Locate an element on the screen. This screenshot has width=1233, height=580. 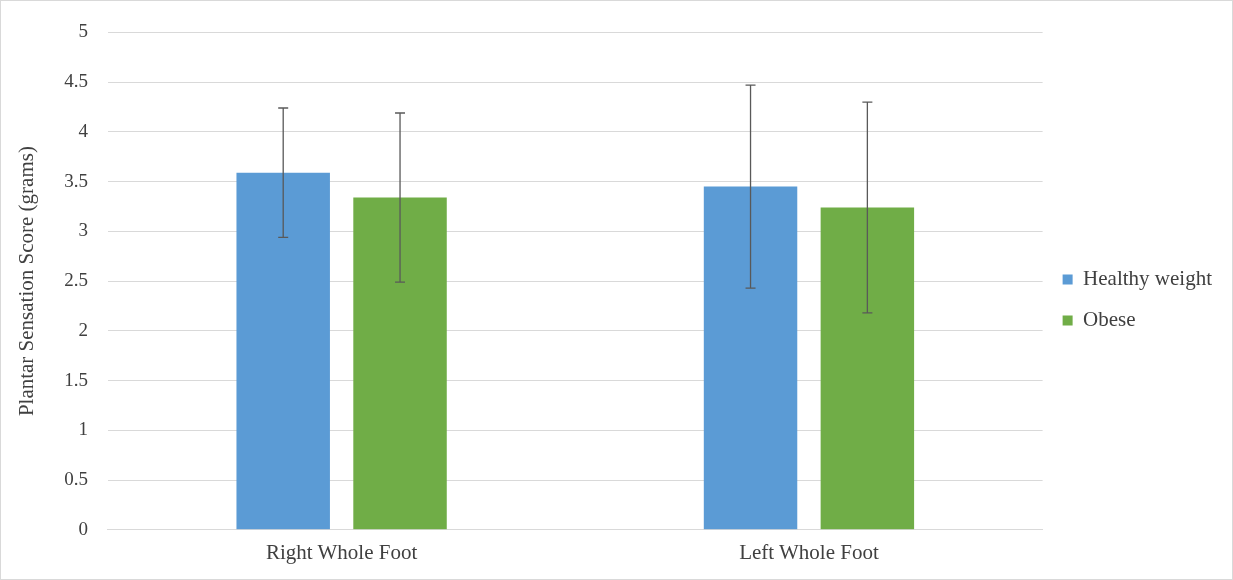
y-tick-label: 5 is located at coordinates (83, 31).